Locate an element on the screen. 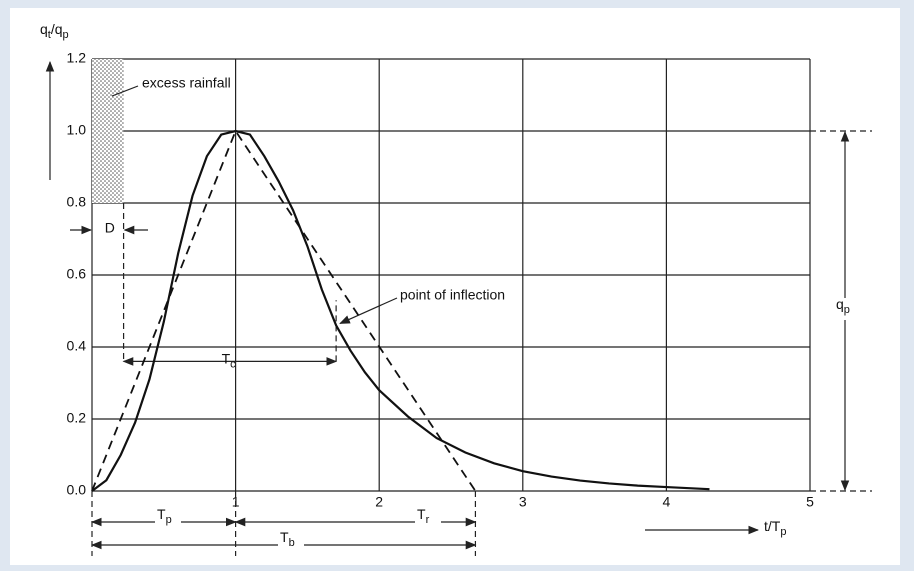 The width and height of the screenshot is (914, 571). y-axis-label: qt/qp is located at coordinates (54, 31).